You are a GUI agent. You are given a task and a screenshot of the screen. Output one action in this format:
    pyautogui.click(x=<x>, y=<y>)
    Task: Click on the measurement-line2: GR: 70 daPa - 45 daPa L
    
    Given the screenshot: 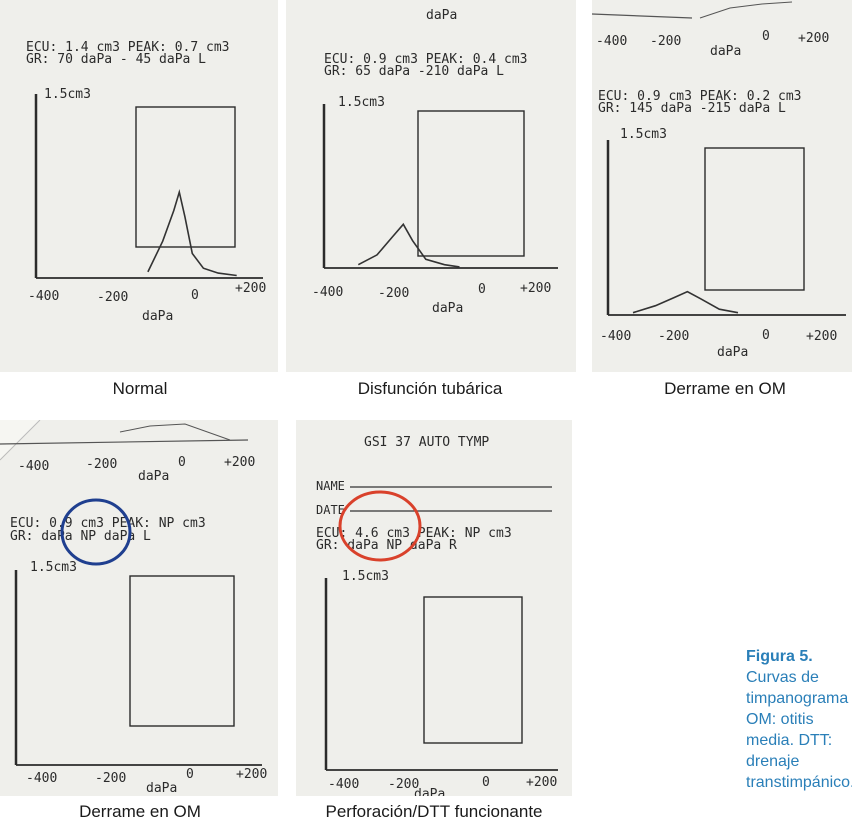 What is the action you would take?
    pyautogui.click(x=116, y=59)
    